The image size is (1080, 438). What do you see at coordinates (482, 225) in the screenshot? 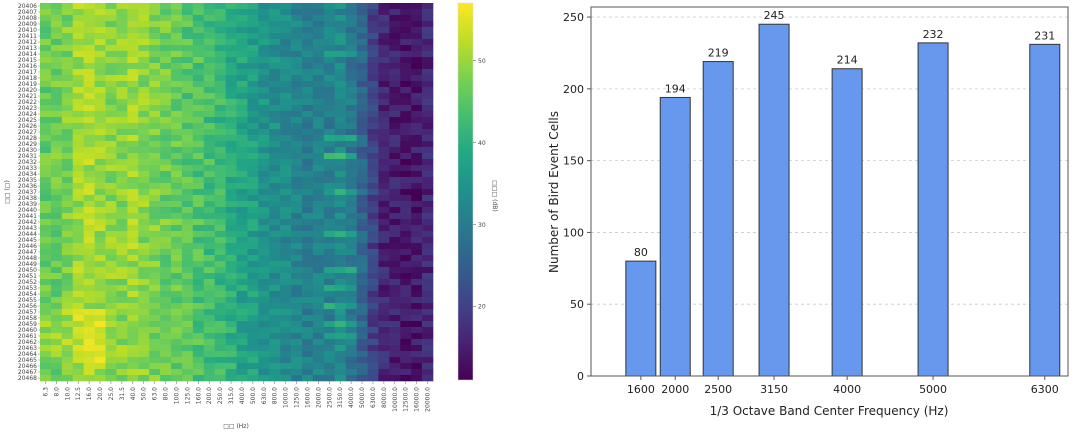
I see `colorbar-tick-label: 30` at bounding box center [482, 225].